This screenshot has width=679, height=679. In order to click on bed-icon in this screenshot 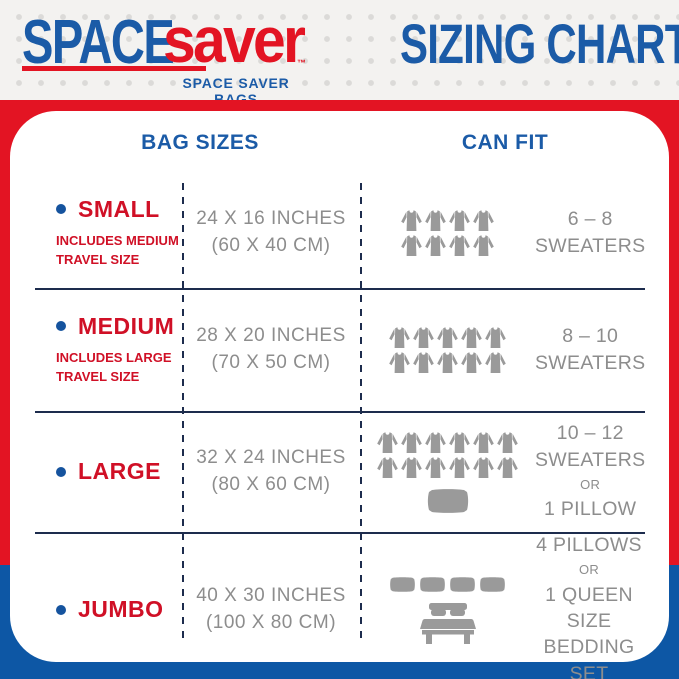, I will do `click(447, 623)`.